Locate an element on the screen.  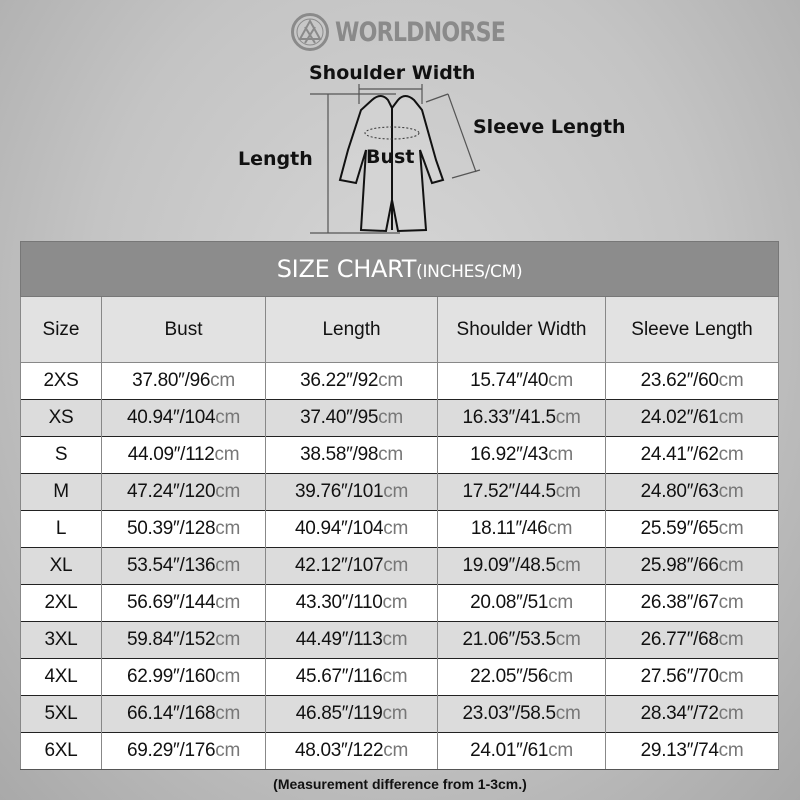
measurement-cell: 40.94″/104cm is located at coordinates (183, 418).